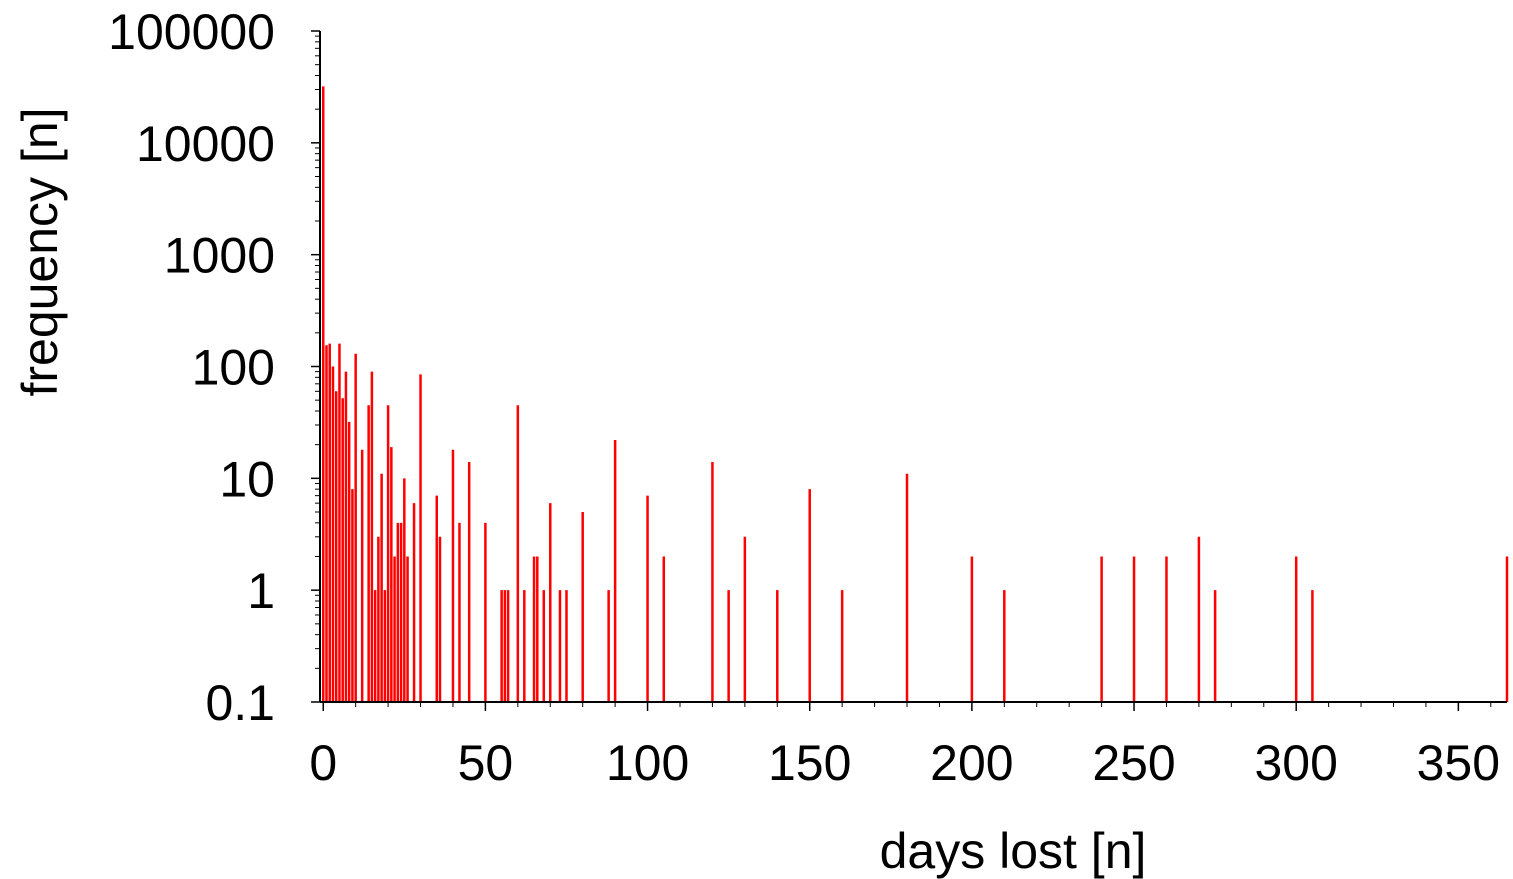 This screenshot has height=879, width=1513. What do you see at coordinates (1133, 763) in the screenshot?
I see `x-tick-label: 250` at bounding box center [1133, 763].